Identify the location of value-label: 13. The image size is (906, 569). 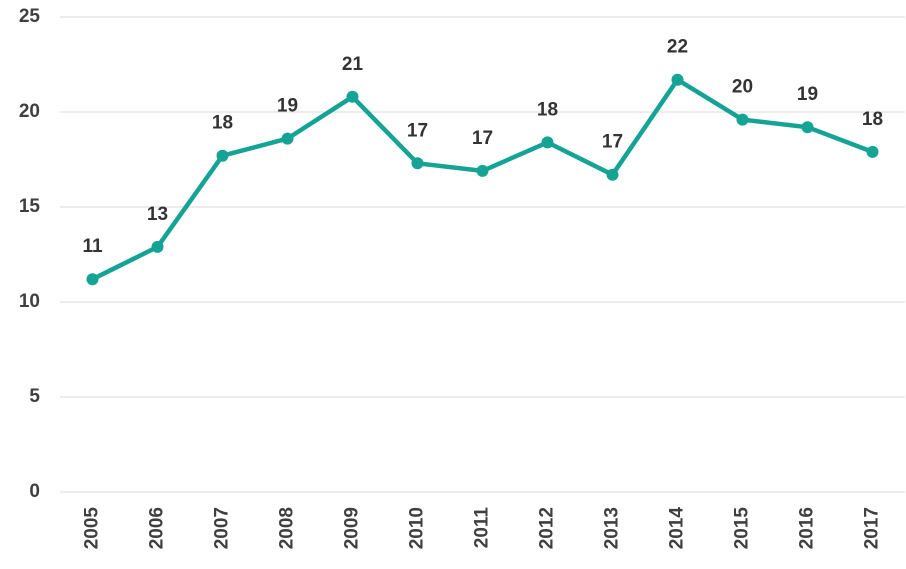
(157, 214).